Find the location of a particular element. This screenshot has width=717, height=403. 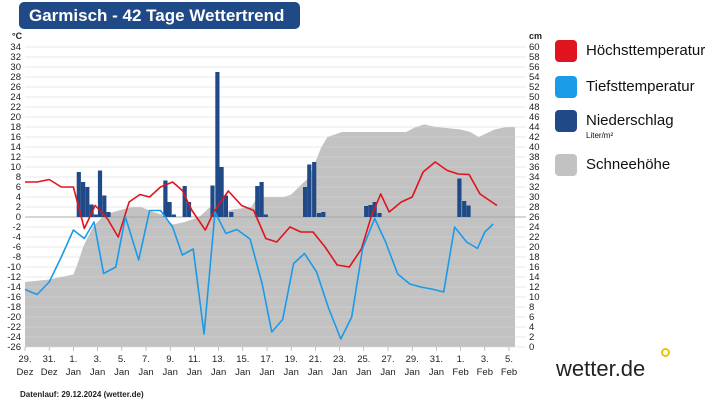

x-axis-tick-label-day: 1. is located at coordinates (461, 359).